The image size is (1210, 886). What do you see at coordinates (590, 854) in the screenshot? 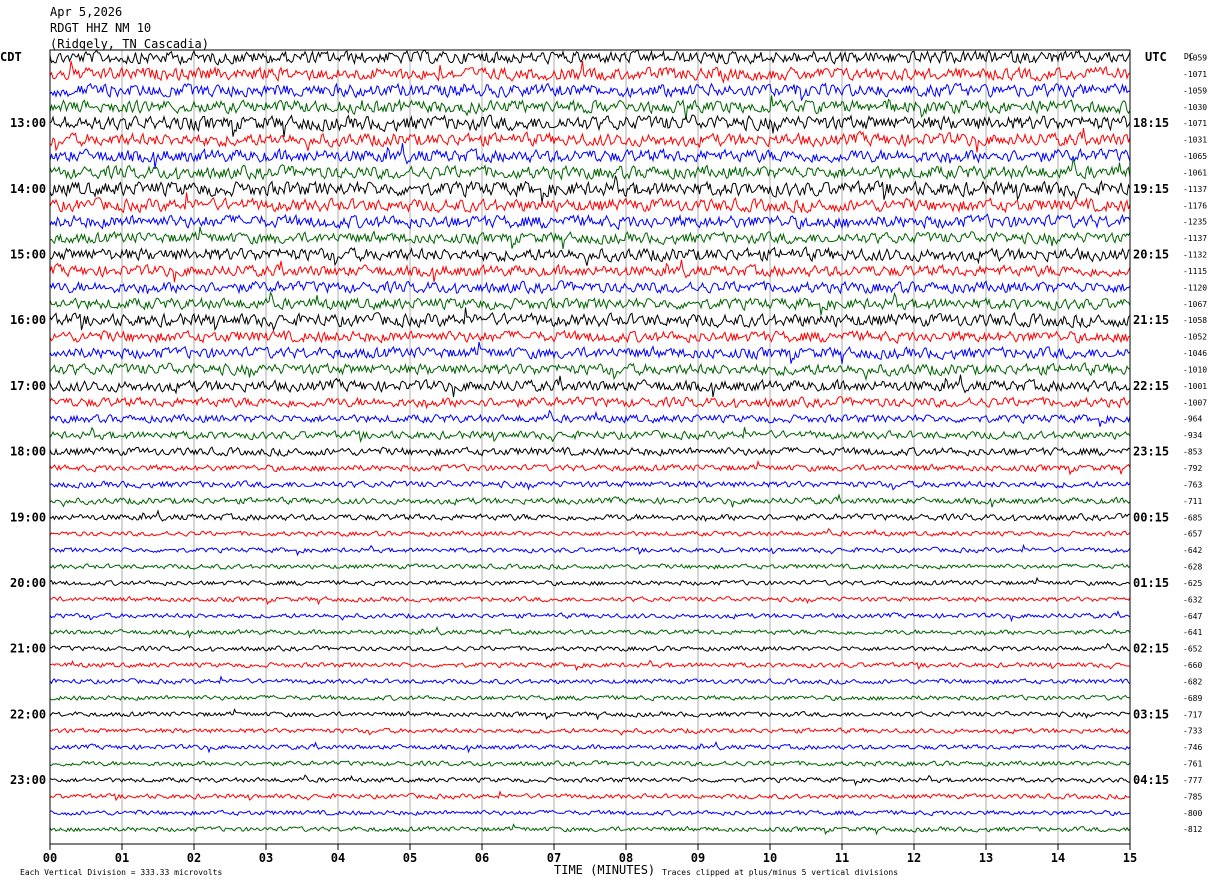
I see `axis-ticks: 00 01 02 03 04 05 06 07 08 09 10 11 12 13 14 15` at bounding box center [590, 854].